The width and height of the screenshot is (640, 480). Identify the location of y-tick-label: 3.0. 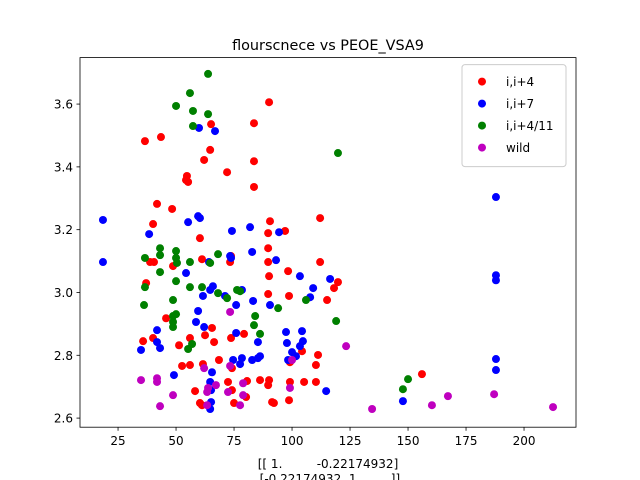
(63, 293).